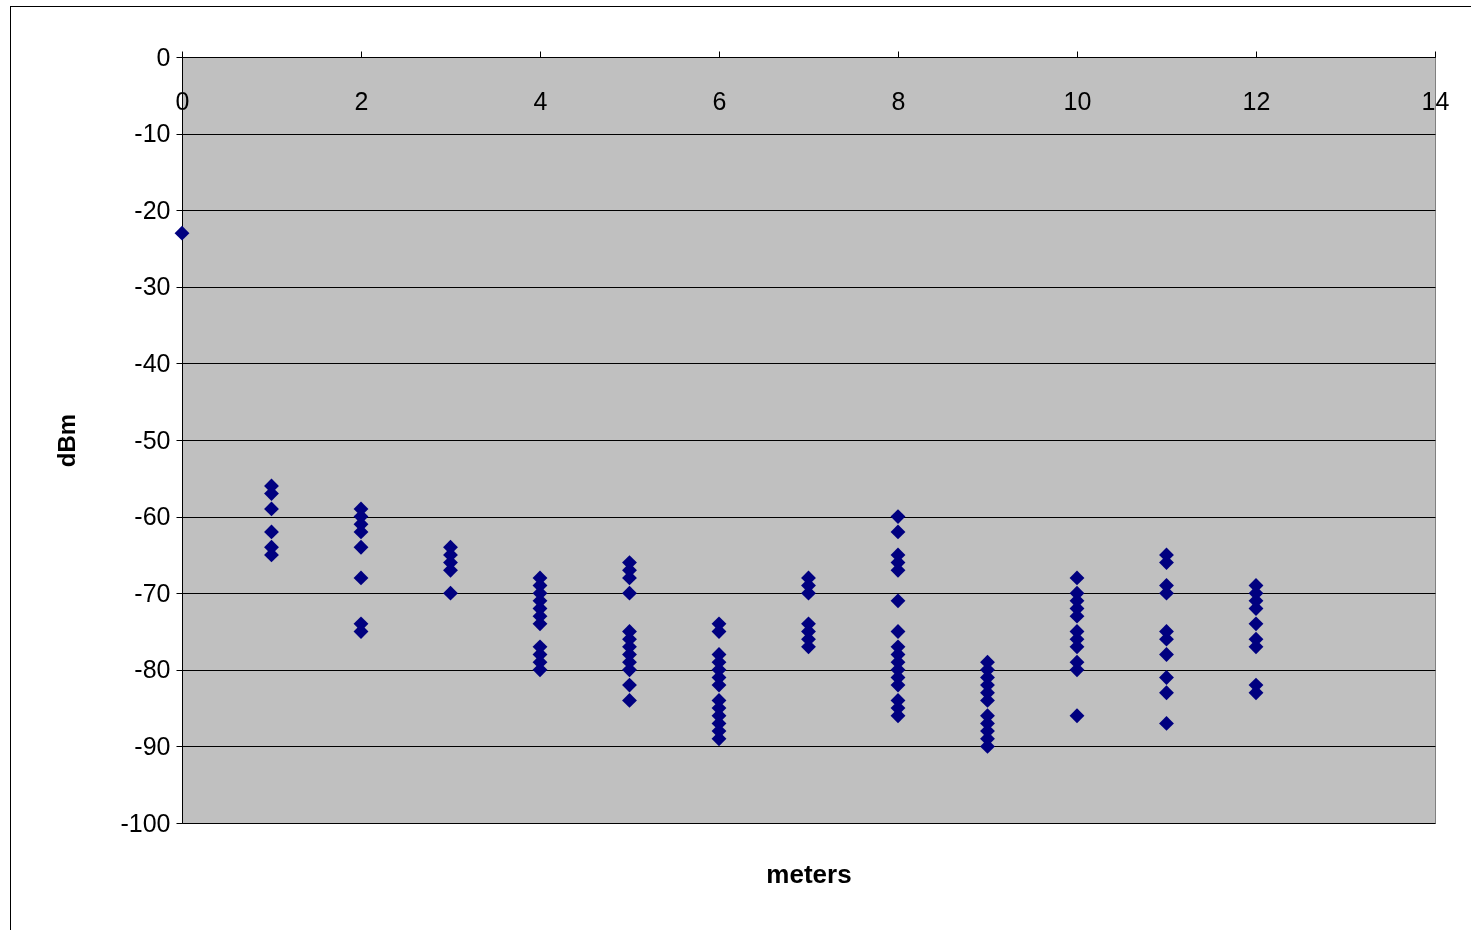  What do you see at coordinates (152, 669) in the screenshot?
I see `y-tick-label: -80` at bounding box center [152, 669].